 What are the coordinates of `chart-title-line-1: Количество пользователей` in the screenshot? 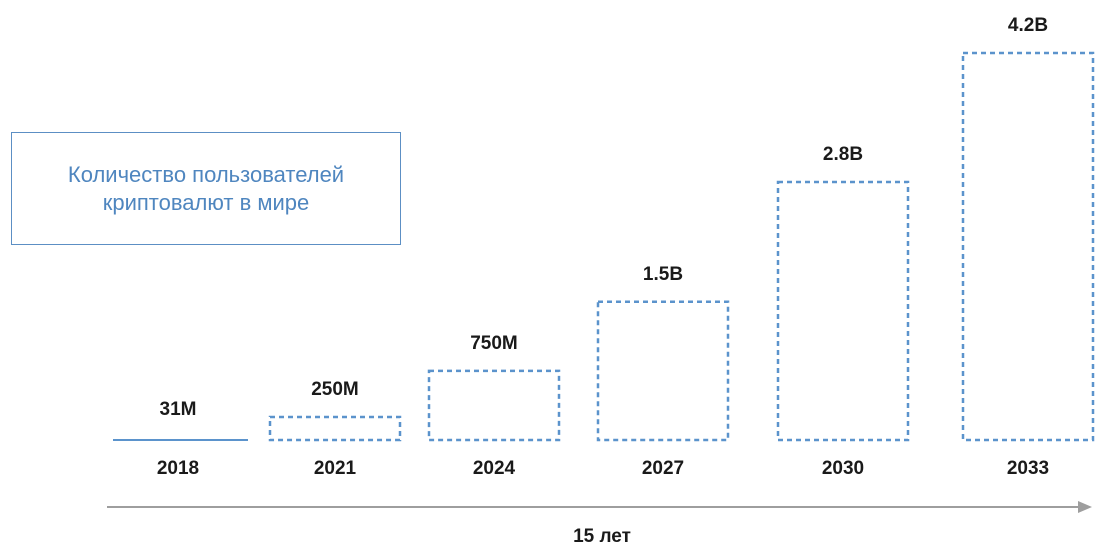 It's located at (206, 174).